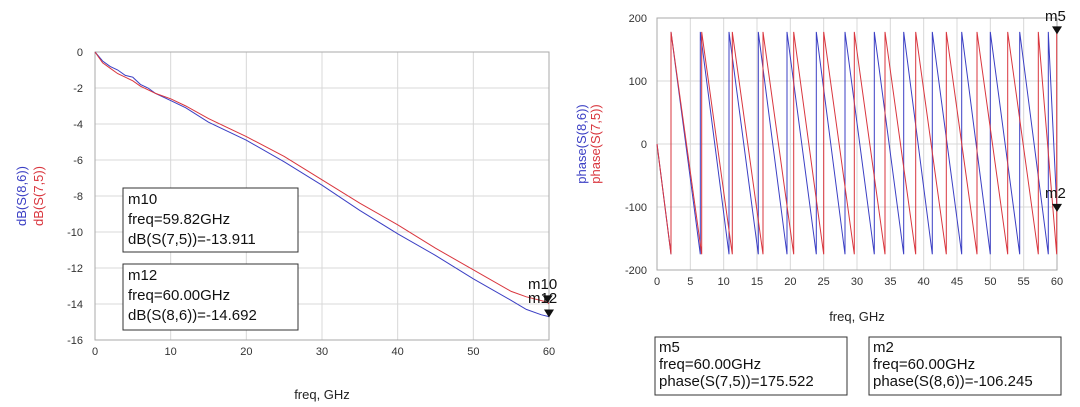  I want to click on marker-readout-box-m10, so click(210, 220).